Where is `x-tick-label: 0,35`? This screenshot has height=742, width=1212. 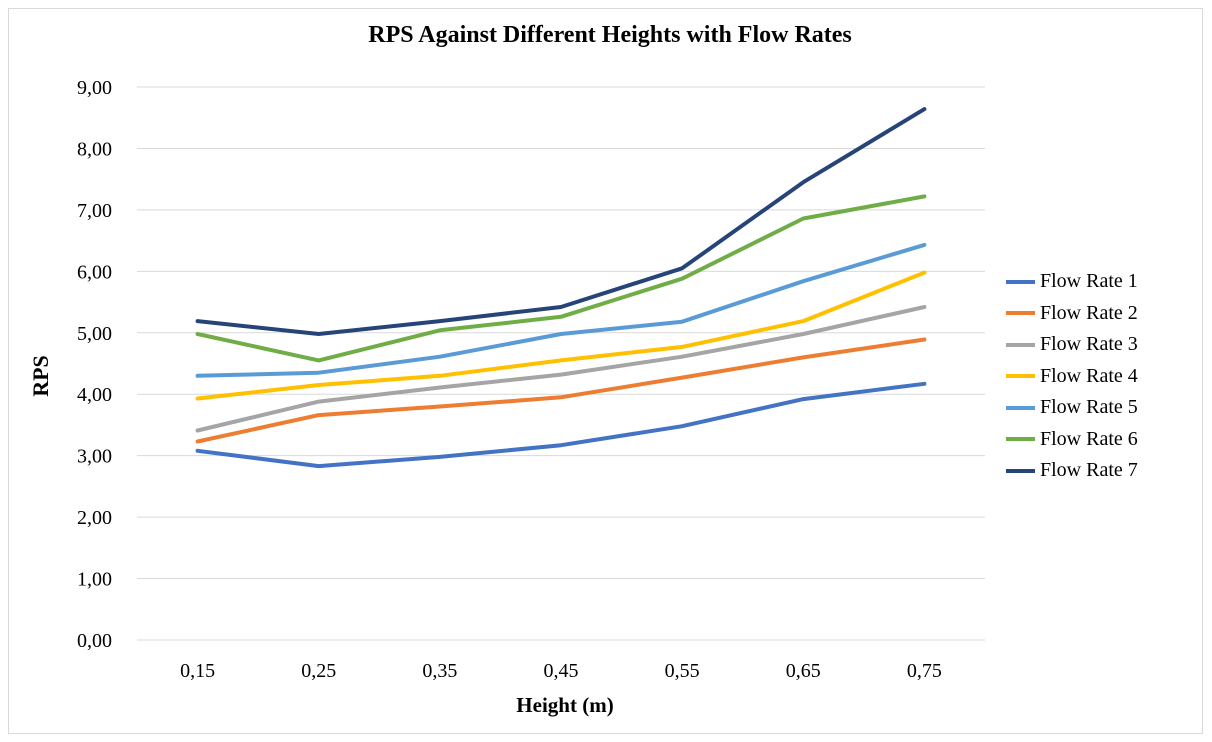
x-tick-label: 0,35 is located at coordinates (439, 671).